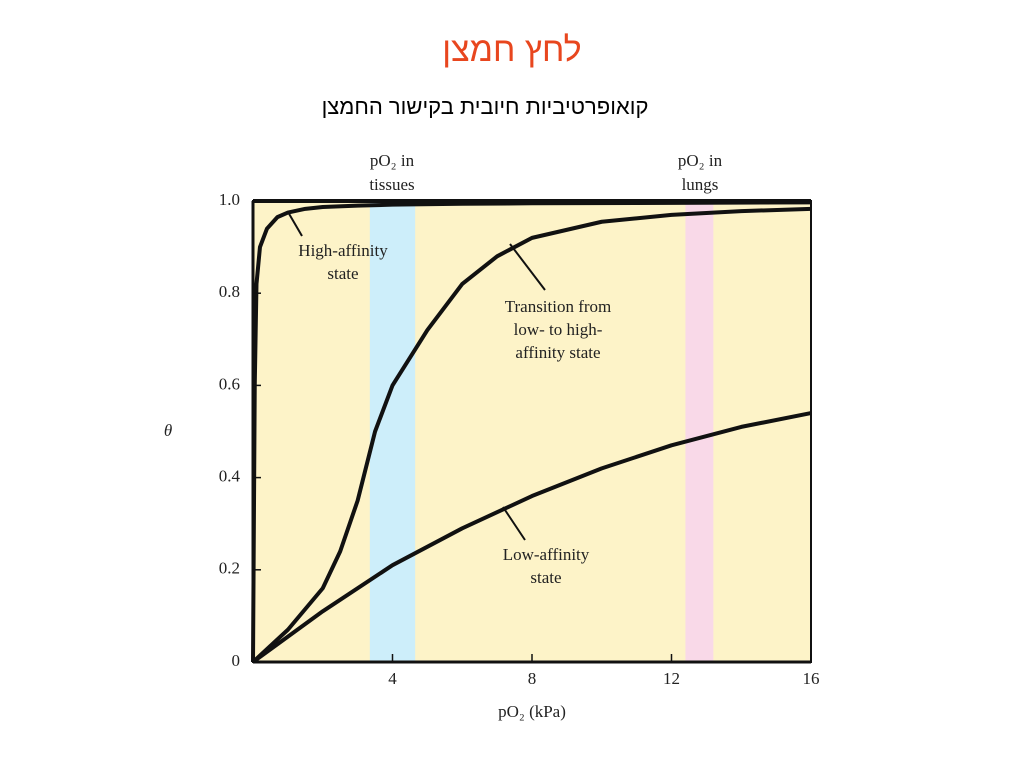 This screenshot has width=1024, height=768. What do you see at coordinates (168, 430) in the screenshot?
I see `y-axis-label: θ` at bounding box center [168, 430].